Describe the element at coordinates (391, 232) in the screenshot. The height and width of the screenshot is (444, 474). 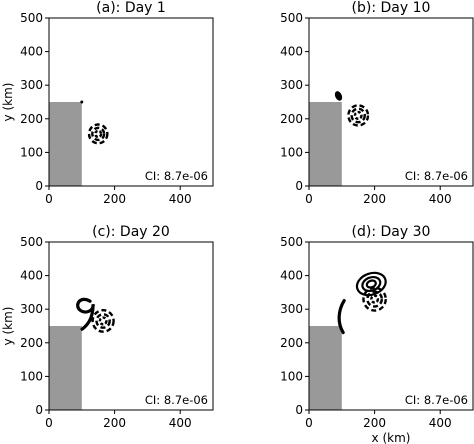
I see `panel-title: (d): Day 30` at that location.